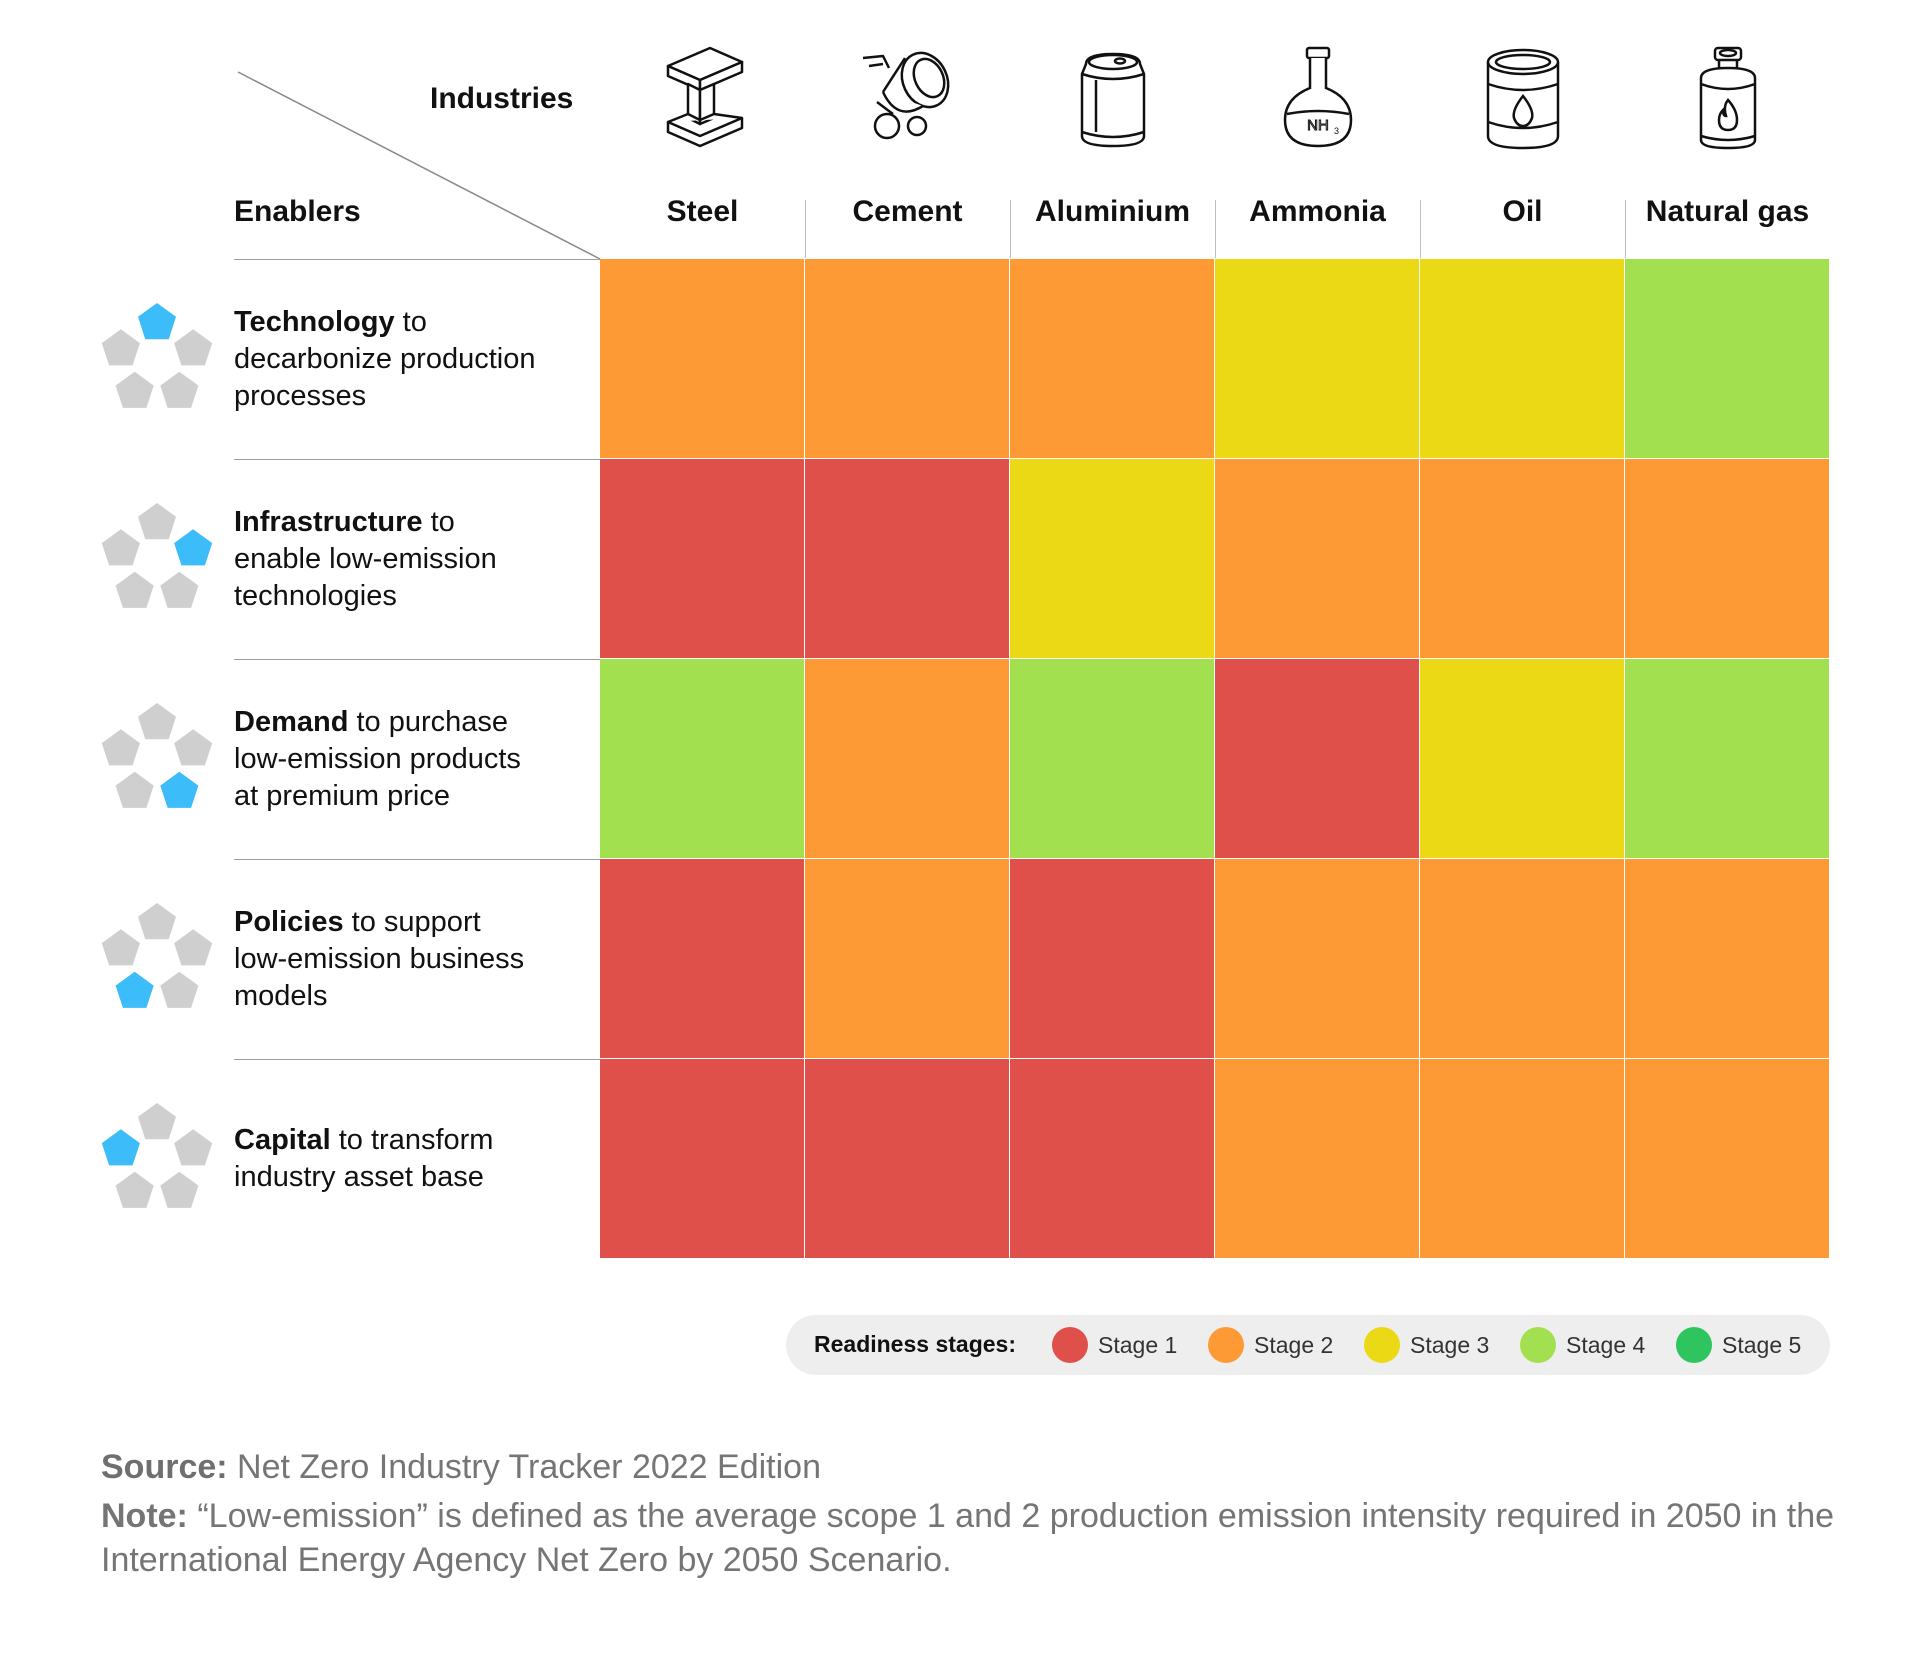 The width and height of the screenshot is (1920, 1677). What do you see at coordinates (359, 1177) in the screenshot?
I see `enabler-description-line: industry asset base` at bounding box center [359, 1177].